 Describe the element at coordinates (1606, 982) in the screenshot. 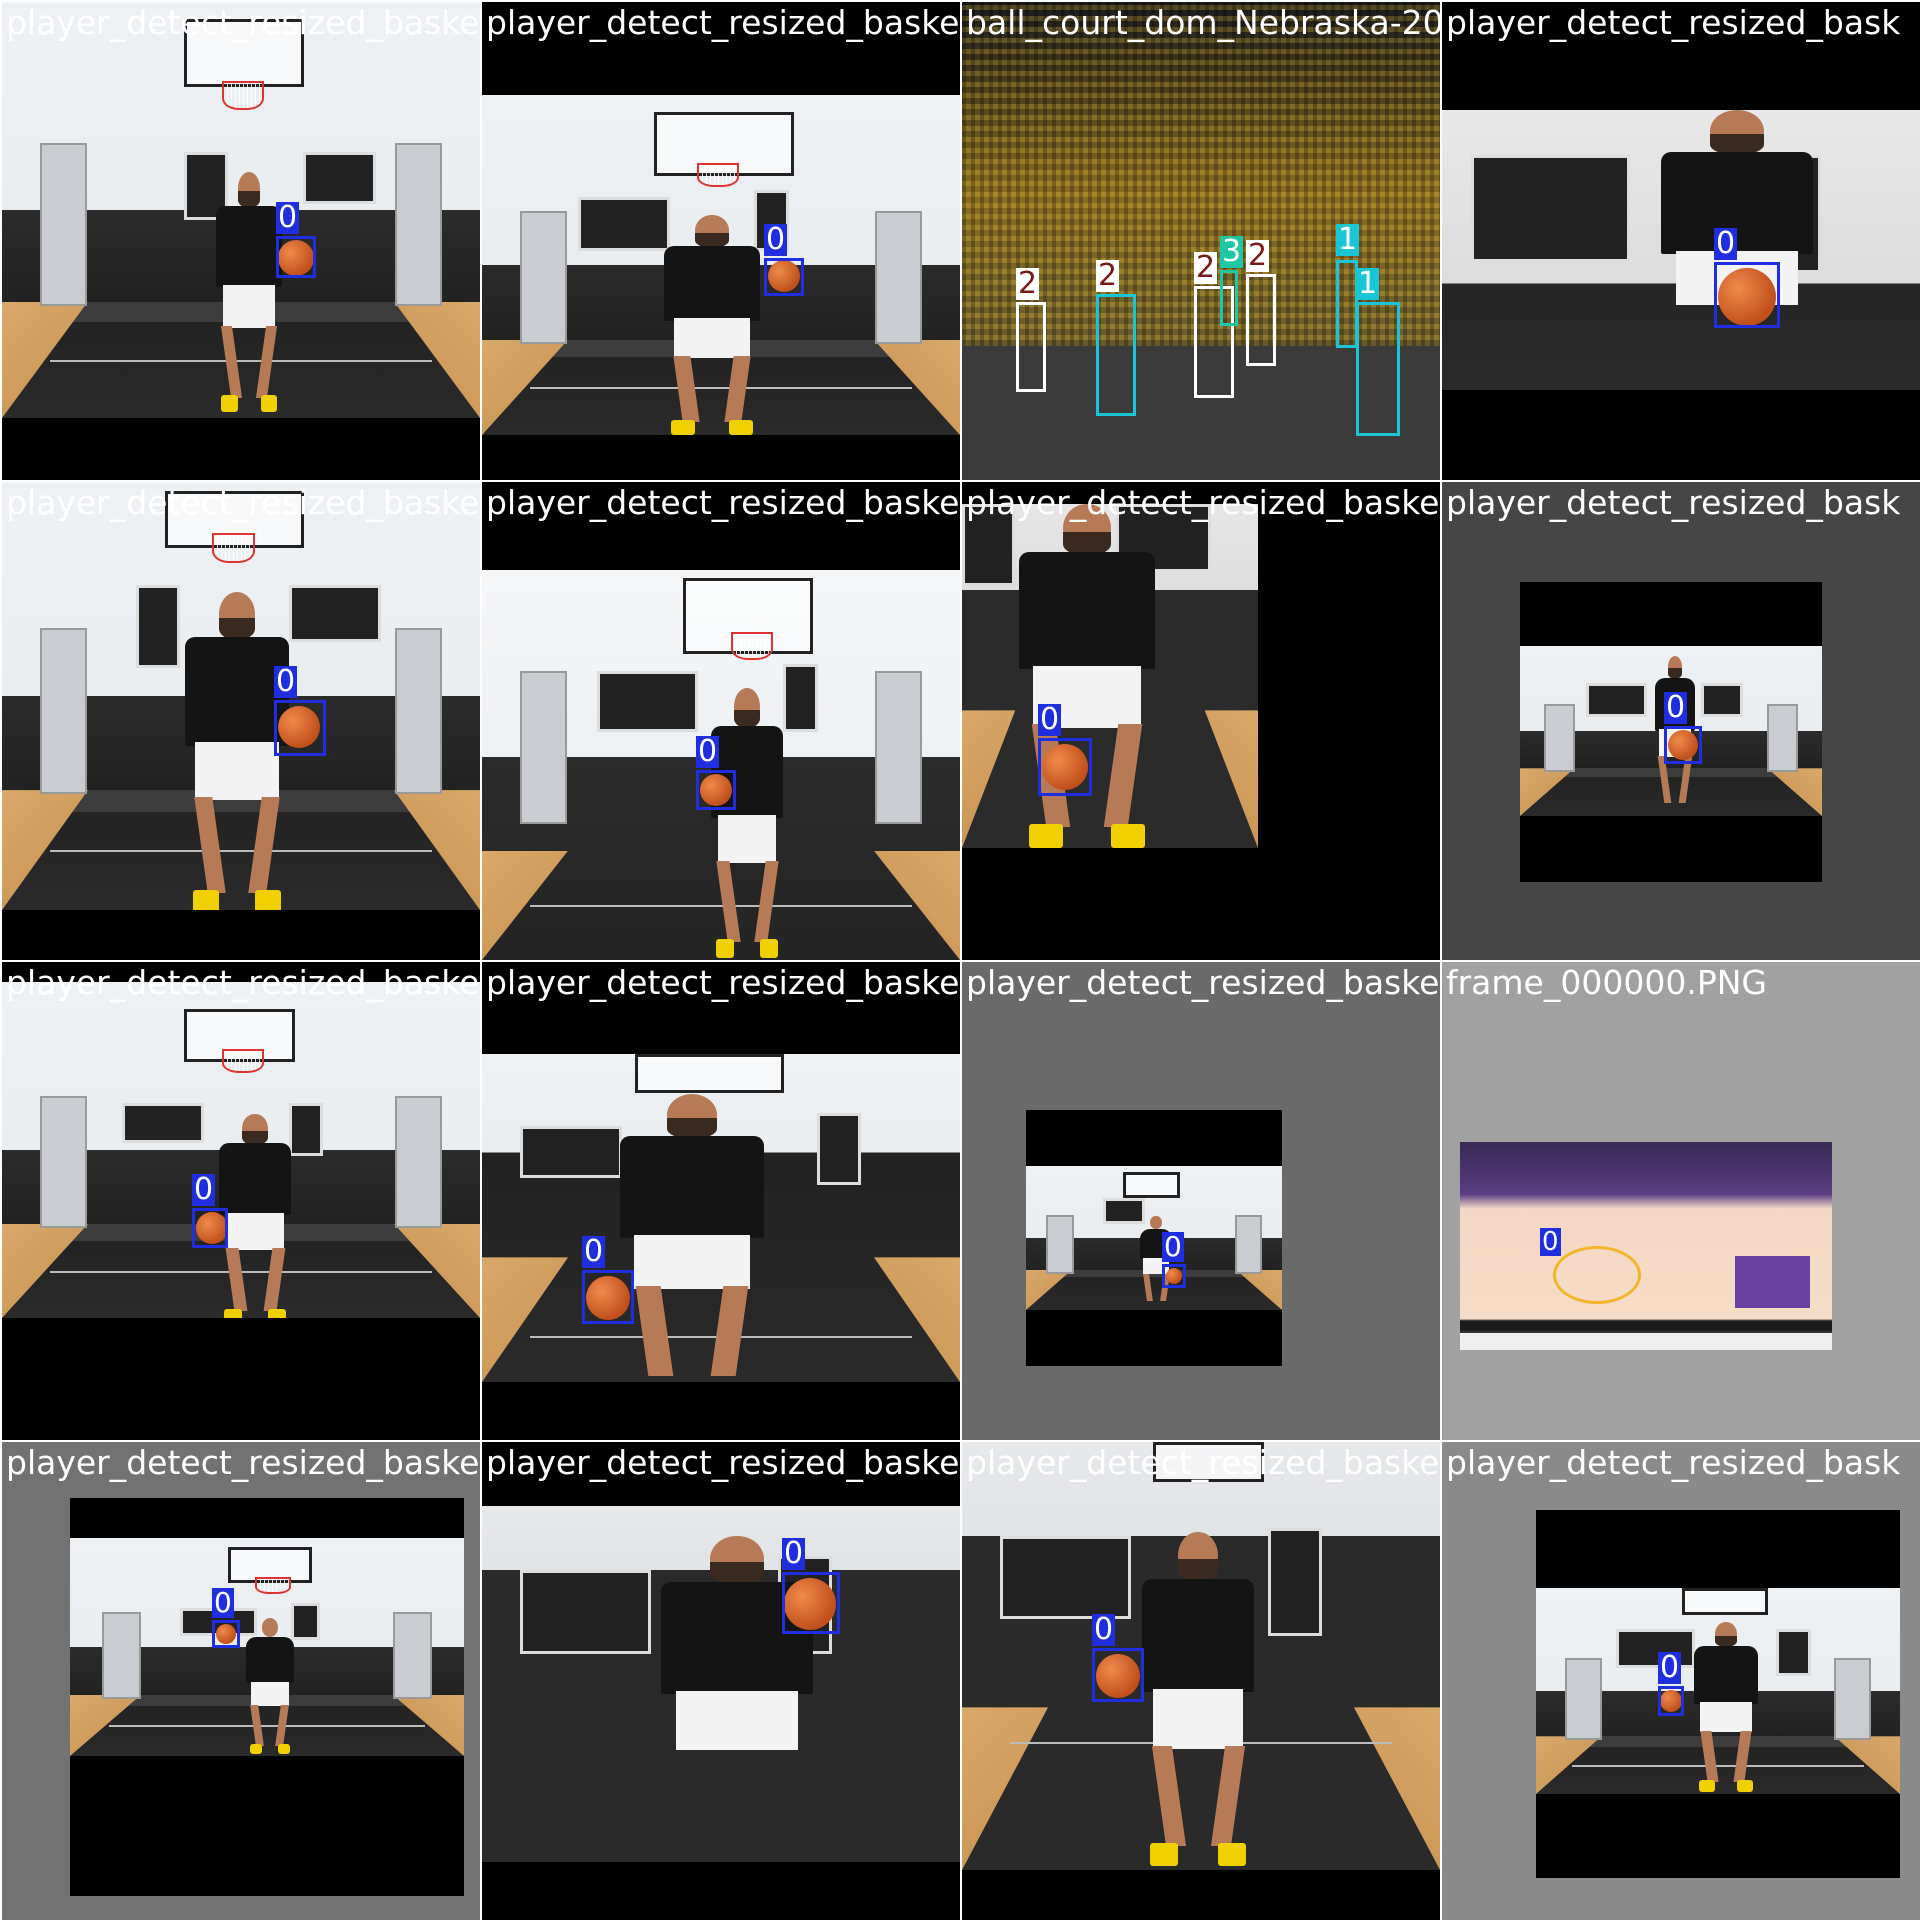

I see `tile-caption: frame_000000.PNG` at that location.